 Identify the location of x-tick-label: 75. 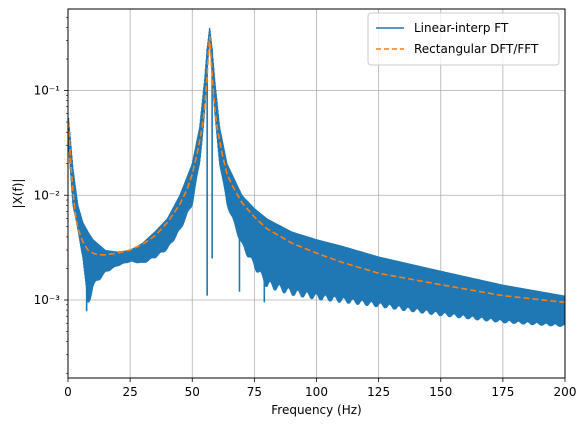
(254, 392).